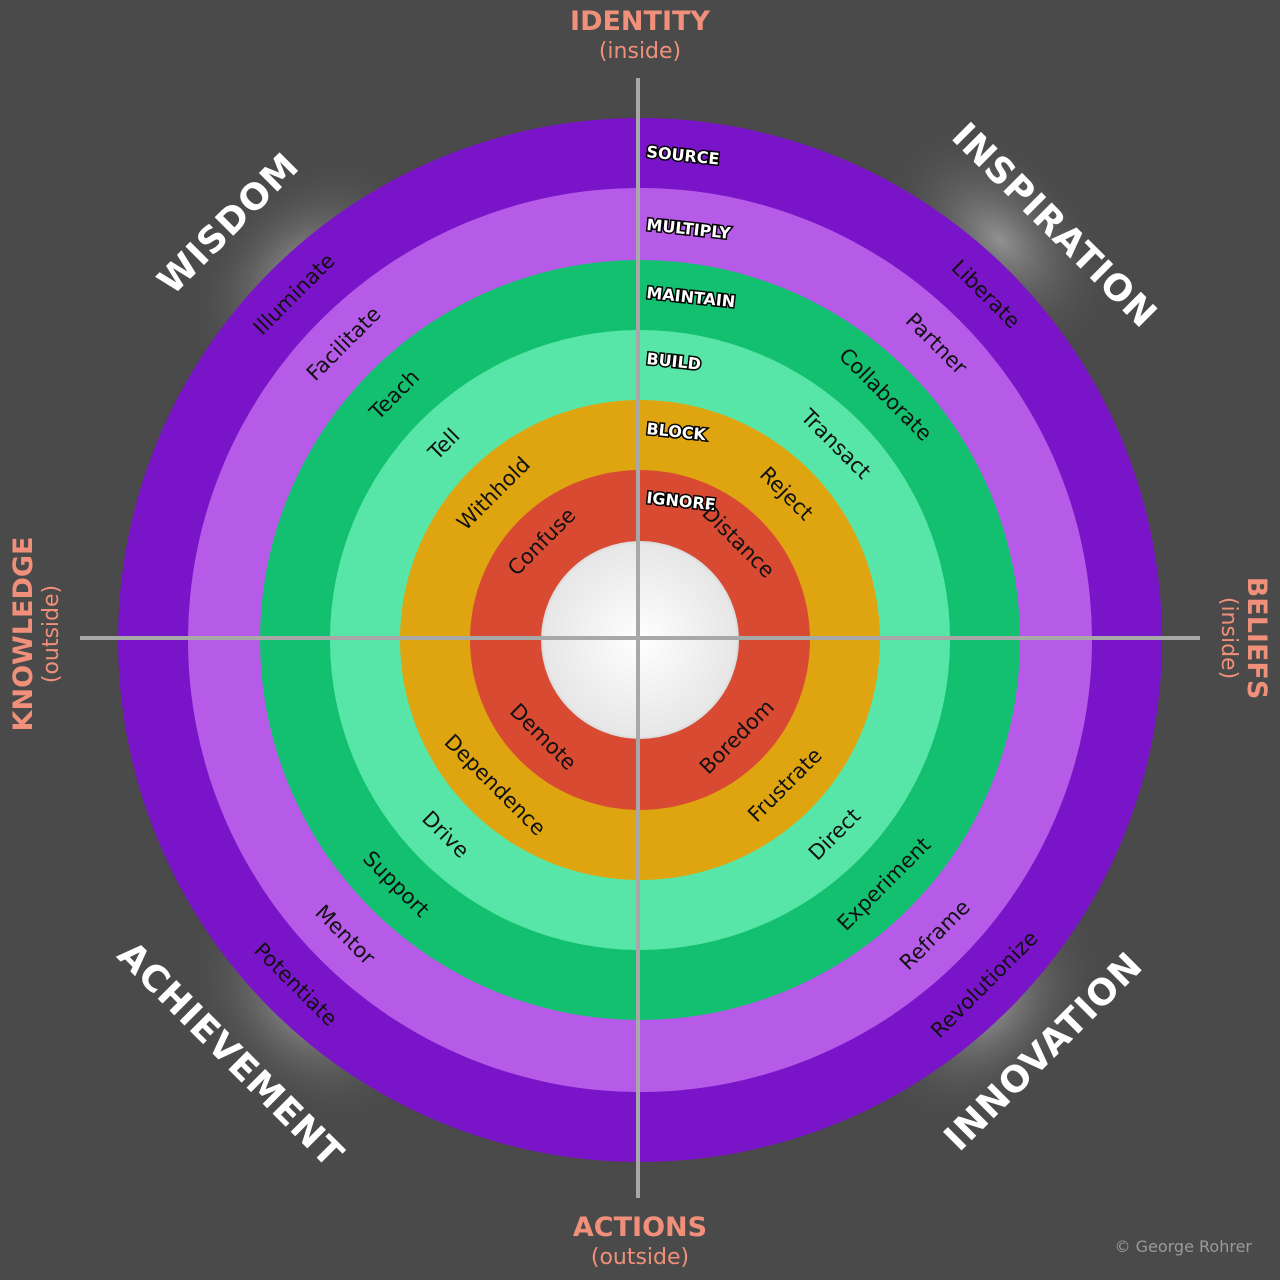  Describe the element at coordinates (640, 1227) in the screenshot. I see `axis-bottom-title: ACTIONS` at that location.